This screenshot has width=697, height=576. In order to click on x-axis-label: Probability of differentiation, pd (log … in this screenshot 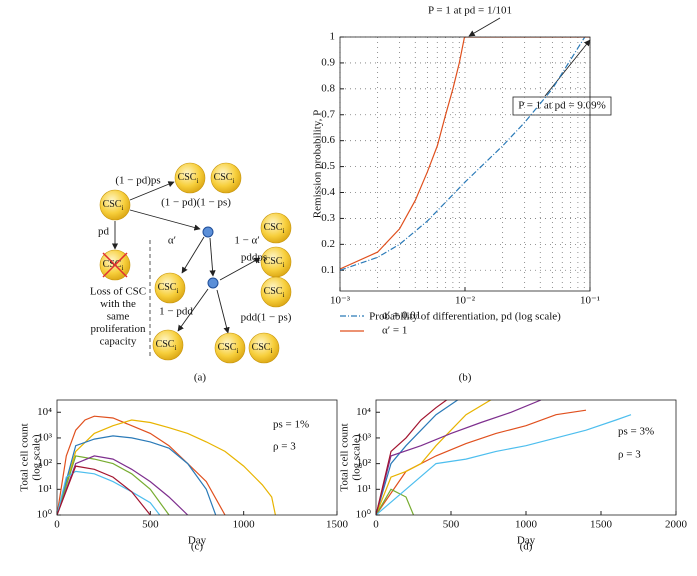, I will do `click(465, 317)`.